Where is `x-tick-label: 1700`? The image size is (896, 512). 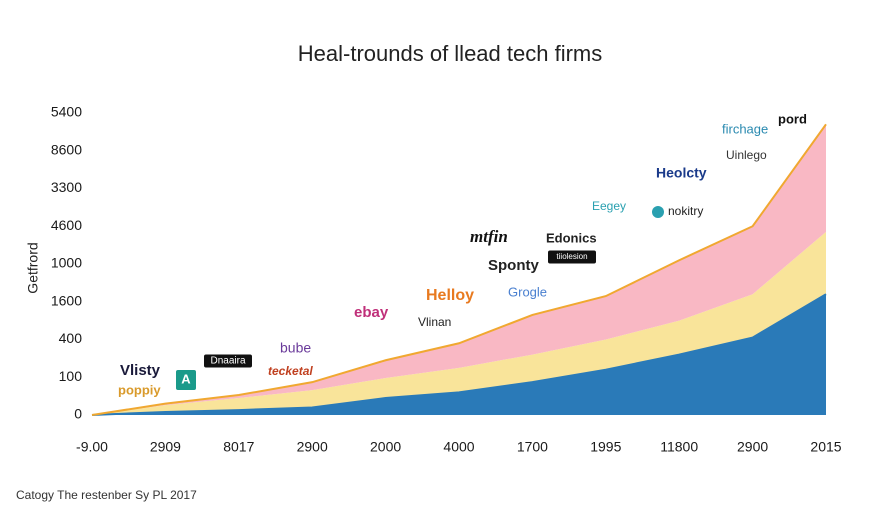
x-tick-label: 1700 is located at coordinates (532, 447).